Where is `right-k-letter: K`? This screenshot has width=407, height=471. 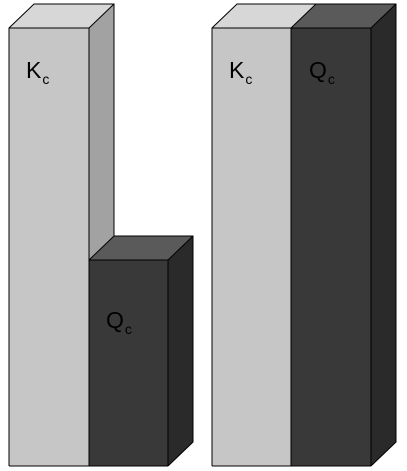
right-k-letter: K is located at coordinates (237, 70).